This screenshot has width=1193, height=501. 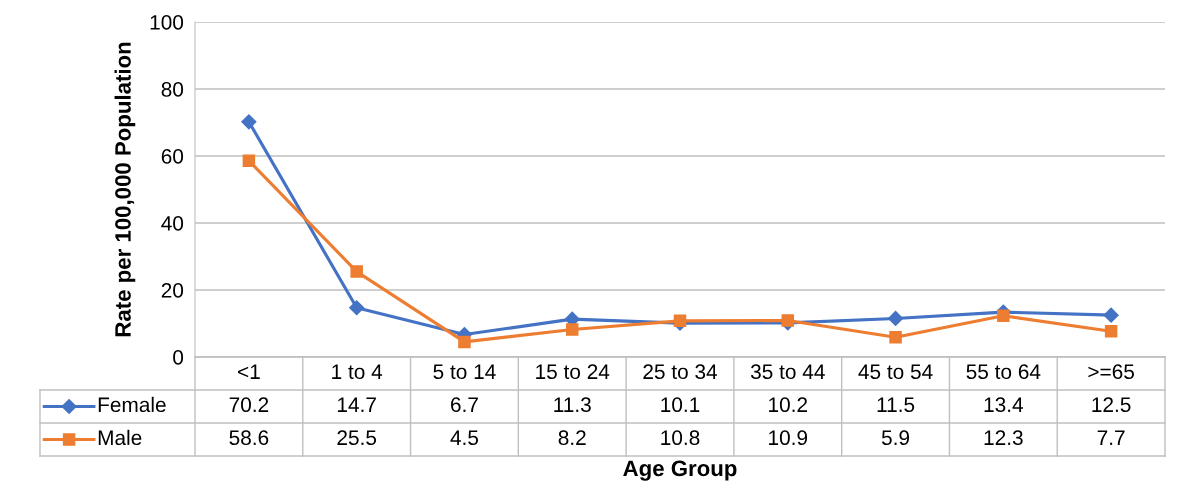 What do you see at coordinates (788, 405) in the screenshot?
I see `data-label: 10.2` at bounding box center [788, 405].